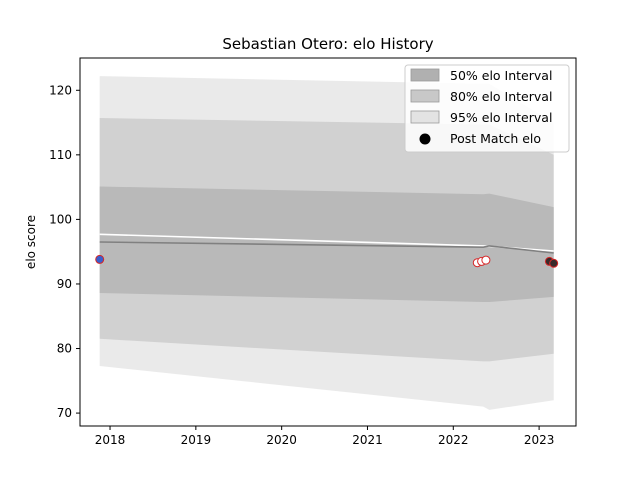 The height and width of the screenshot is (480, 640). I want to click on legend-swatch-band80, so click(425, 96).